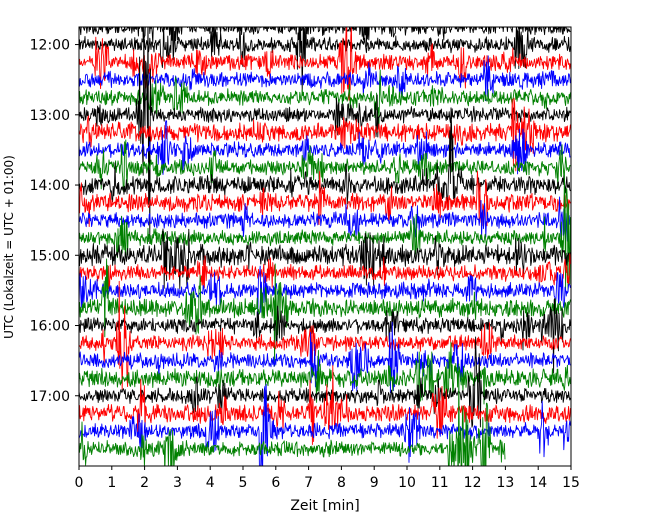  I want to click on y-tick-label-2: 14:00, so click(50, 186).